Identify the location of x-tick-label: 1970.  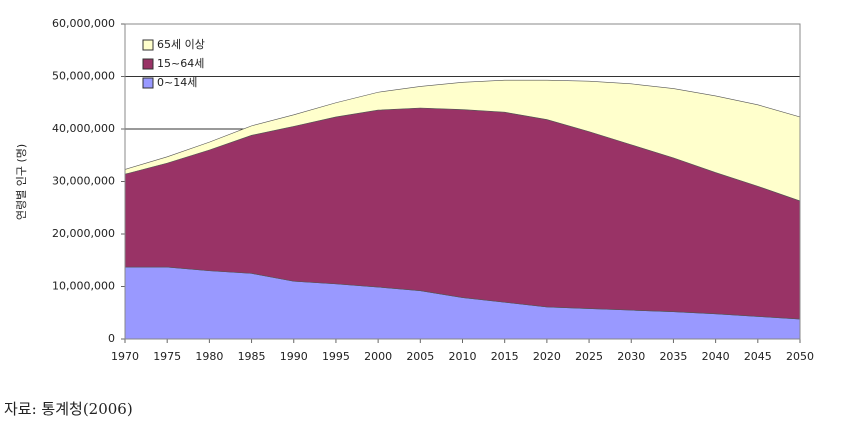
(125, 356).